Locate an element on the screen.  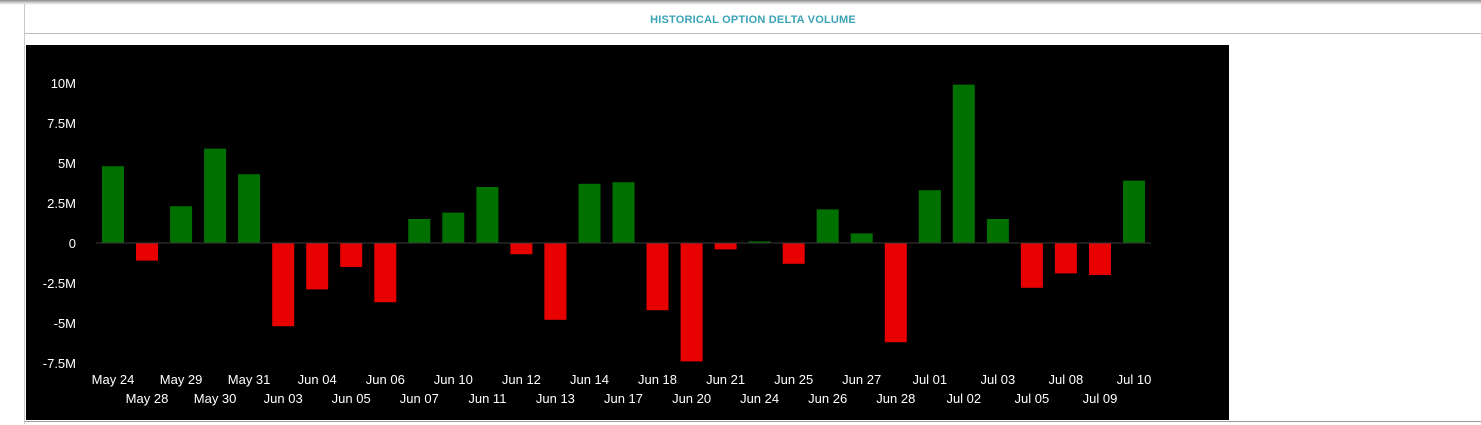
x-tick-label: May 24 is located at coordinates (113, 379).